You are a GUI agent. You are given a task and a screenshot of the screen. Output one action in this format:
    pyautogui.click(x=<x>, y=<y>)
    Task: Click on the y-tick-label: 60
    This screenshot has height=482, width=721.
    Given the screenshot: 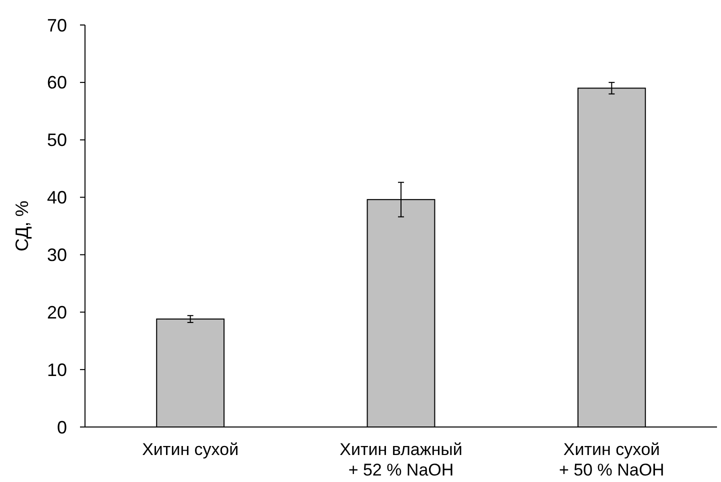 What is the action you would take?
    pyautogui.click(x=56, y=82)
    